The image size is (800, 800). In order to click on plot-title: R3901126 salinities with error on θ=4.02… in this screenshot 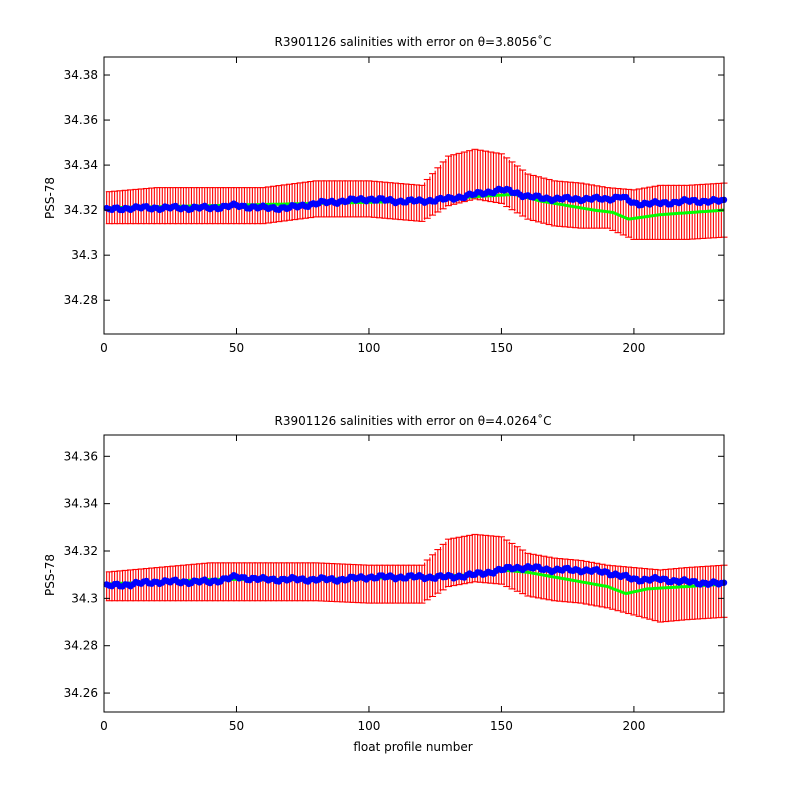, I will do `click(413, 420)`.